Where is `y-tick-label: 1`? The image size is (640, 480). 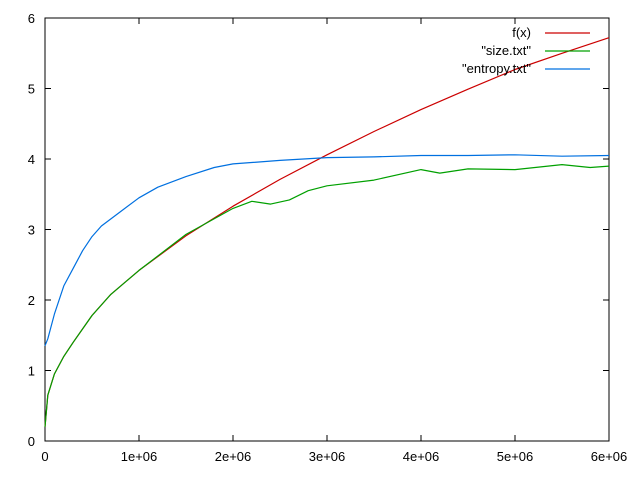 y-tick-label: 1 is located at coordinates (31, 371).